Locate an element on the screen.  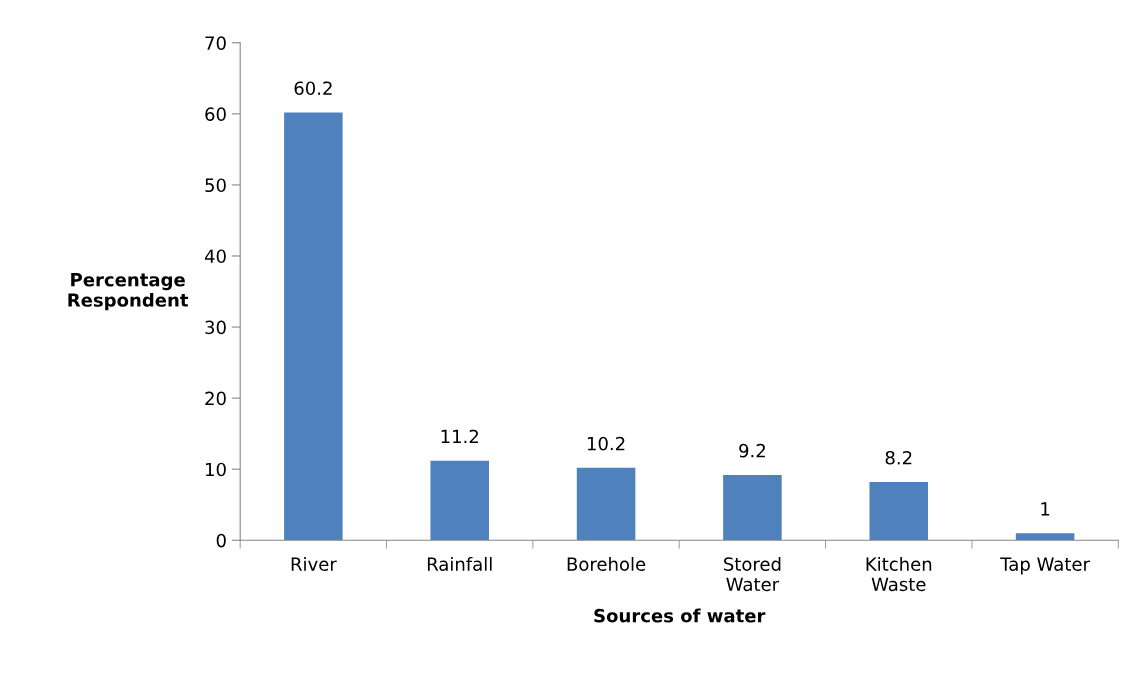
y-tick-label: 40 is located at coordinates (215, 256).